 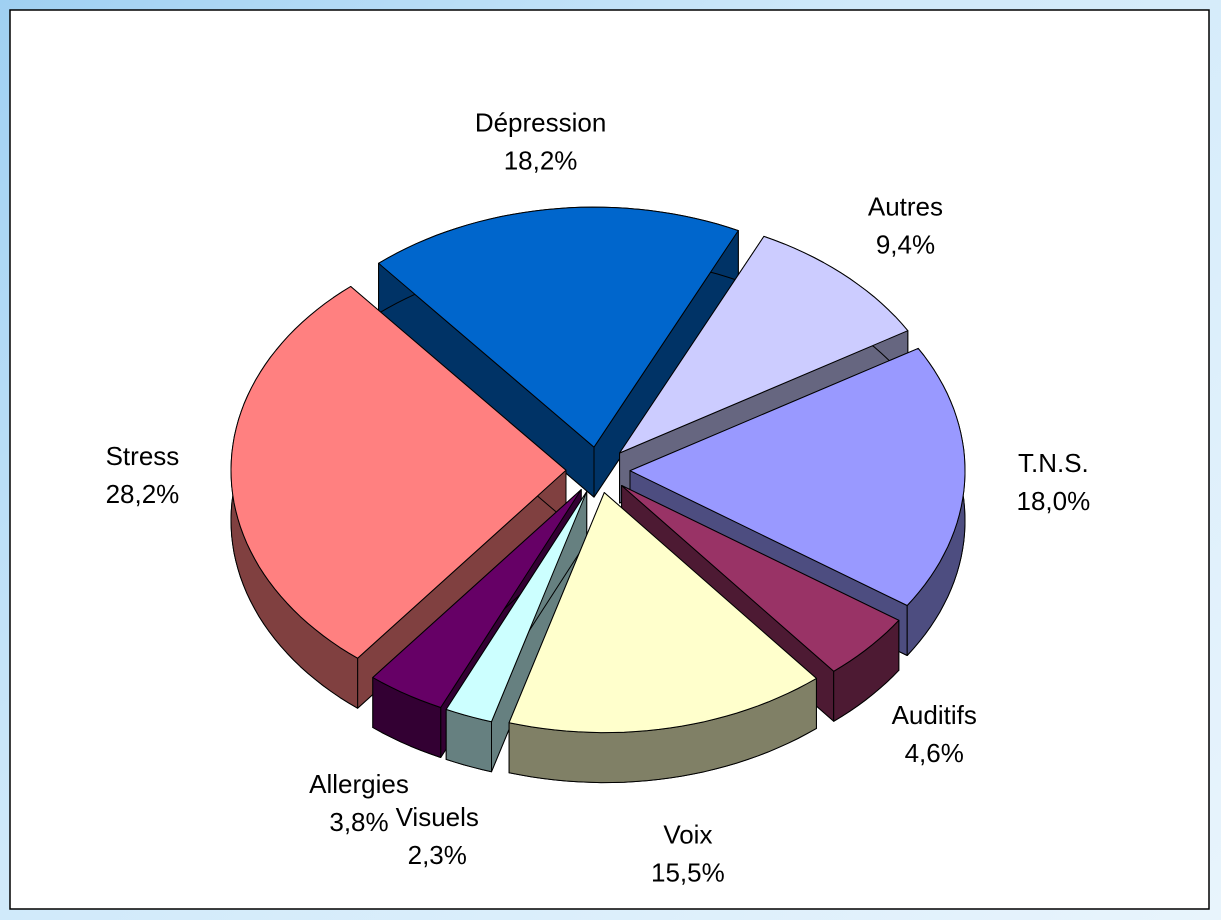 What do you see at coordinates (1054, 501) in the screenshot?
I see `slice-value-label: 18,0%` at bounding box center [1054, 501].